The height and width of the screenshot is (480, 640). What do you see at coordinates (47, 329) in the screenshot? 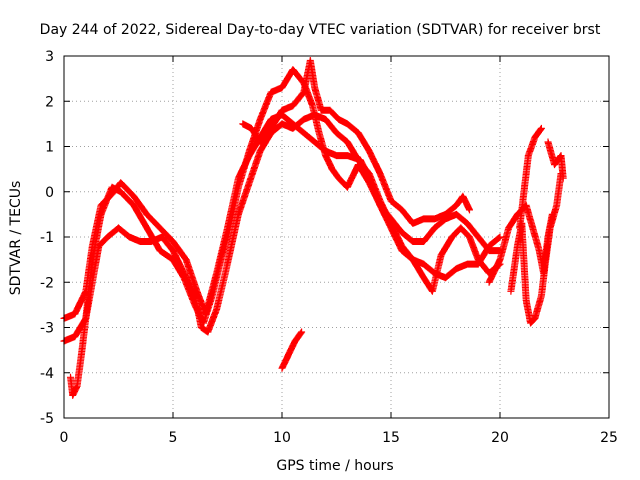
I see `y-tick-label: -3` at bounding box center [47, 329].